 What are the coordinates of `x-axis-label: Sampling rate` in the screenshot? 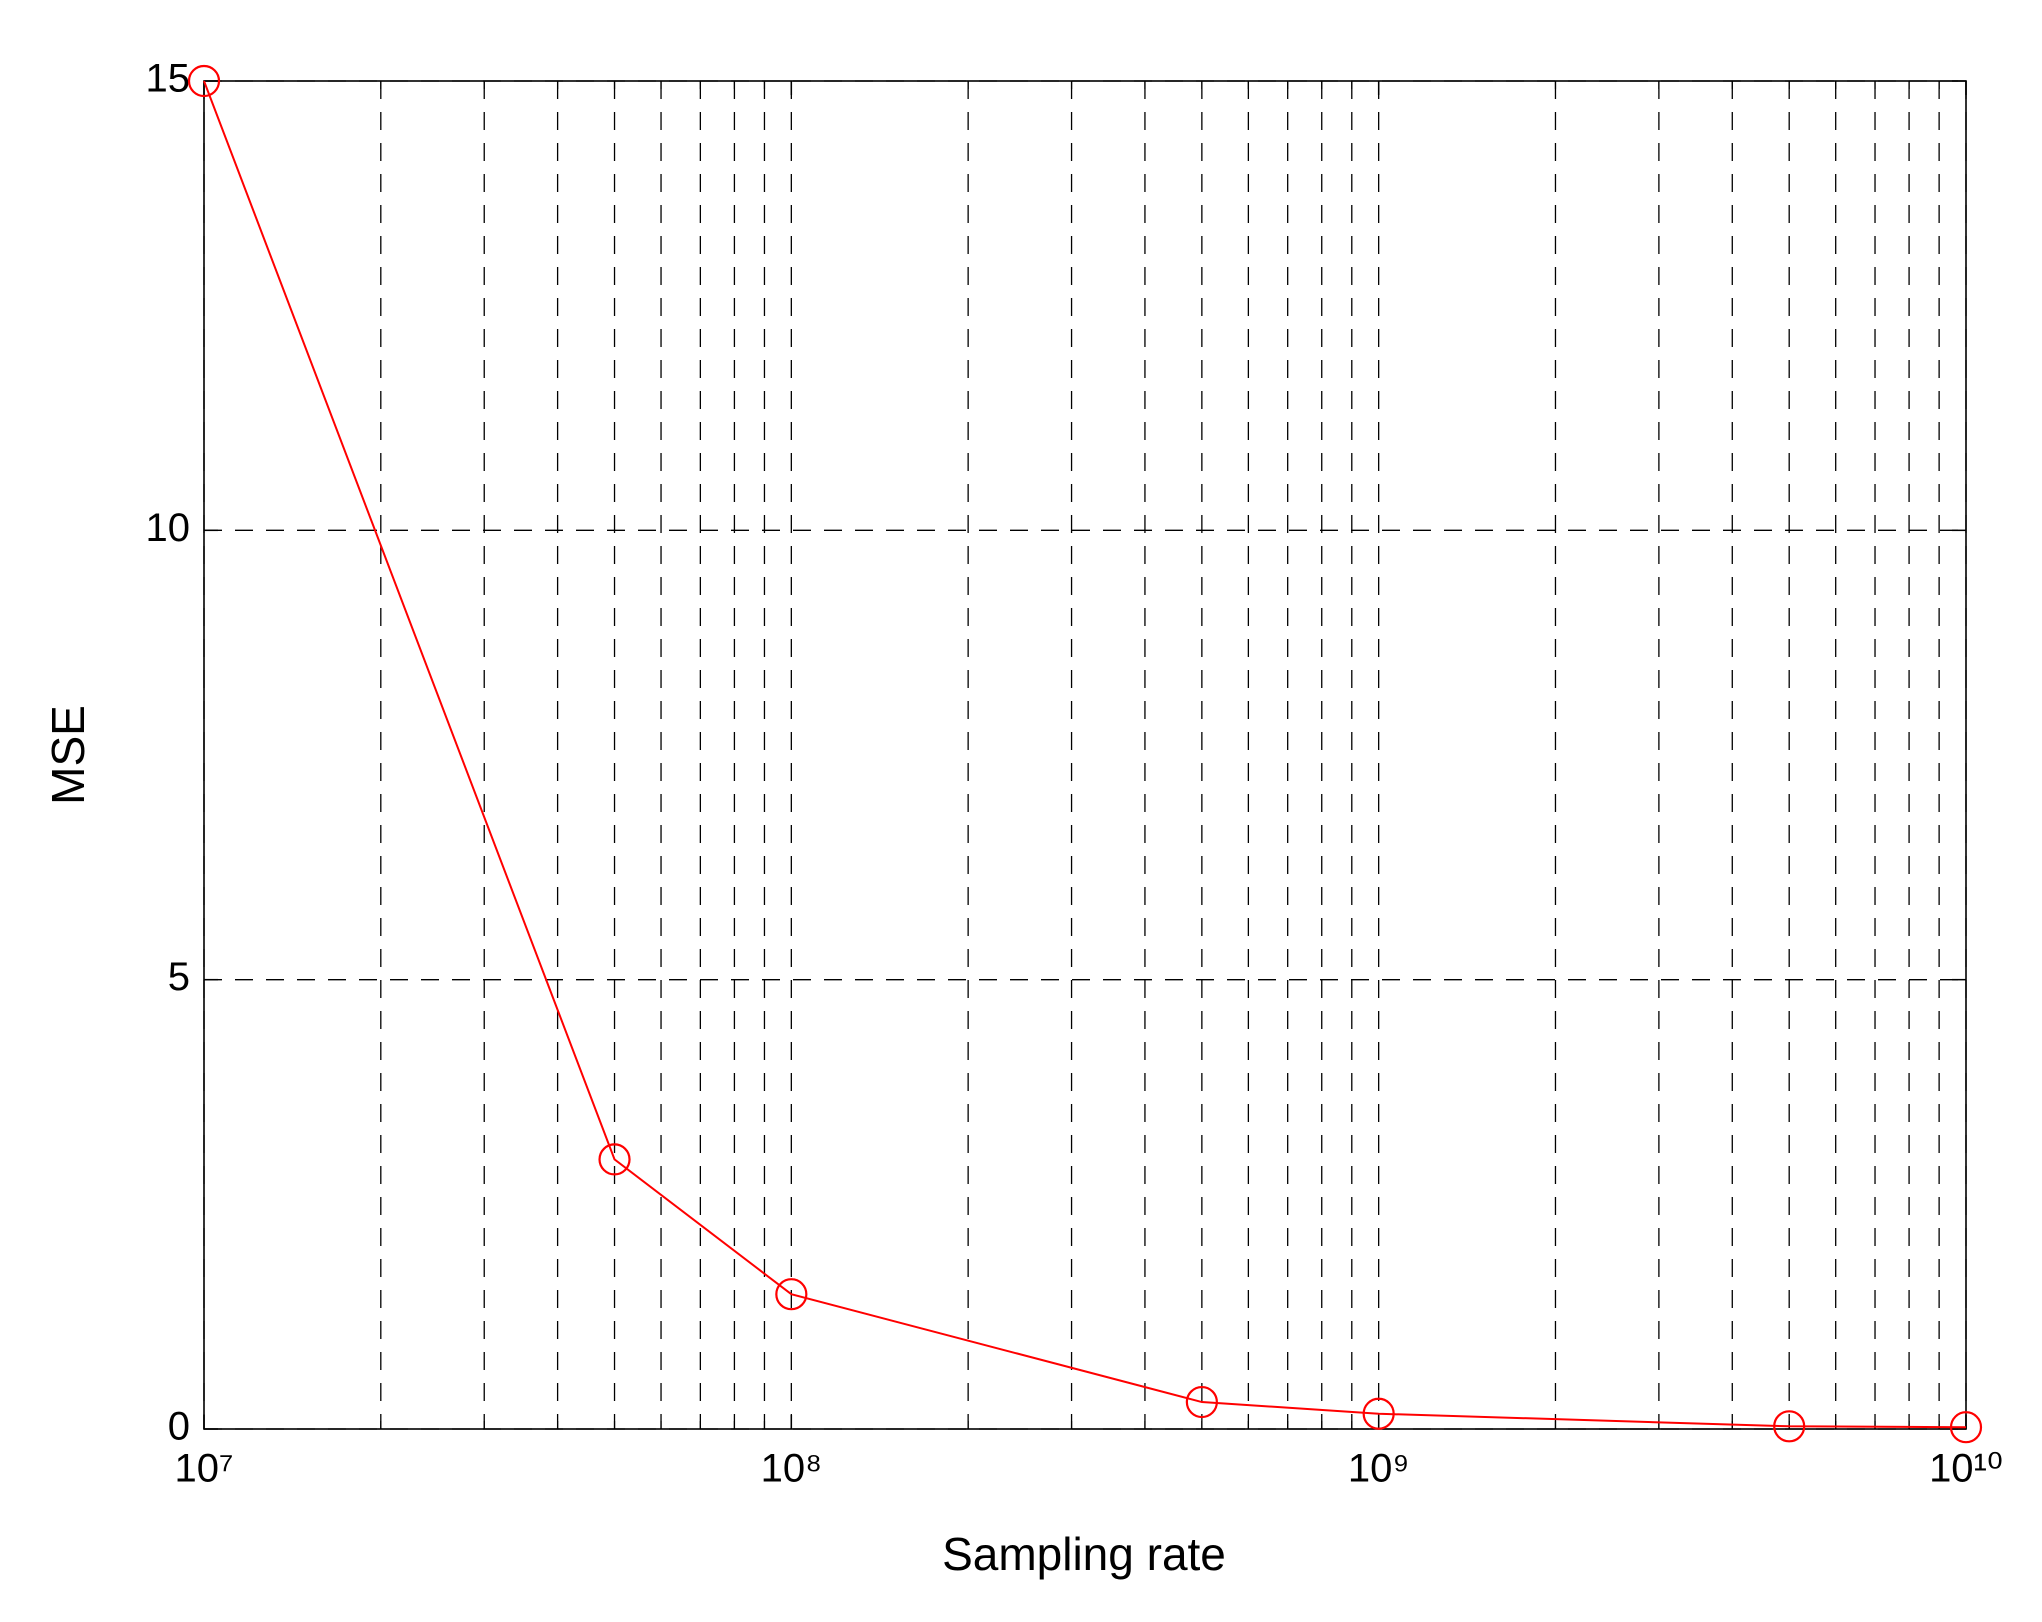 It's located at (1084, 1554).